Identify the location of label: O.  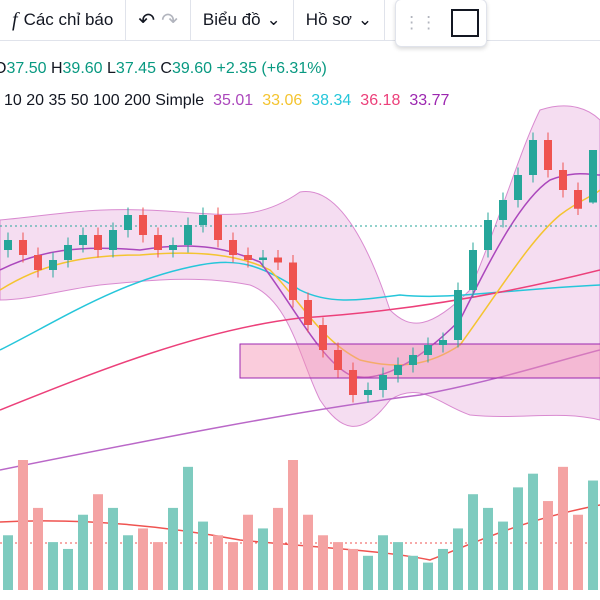
(3, 68).